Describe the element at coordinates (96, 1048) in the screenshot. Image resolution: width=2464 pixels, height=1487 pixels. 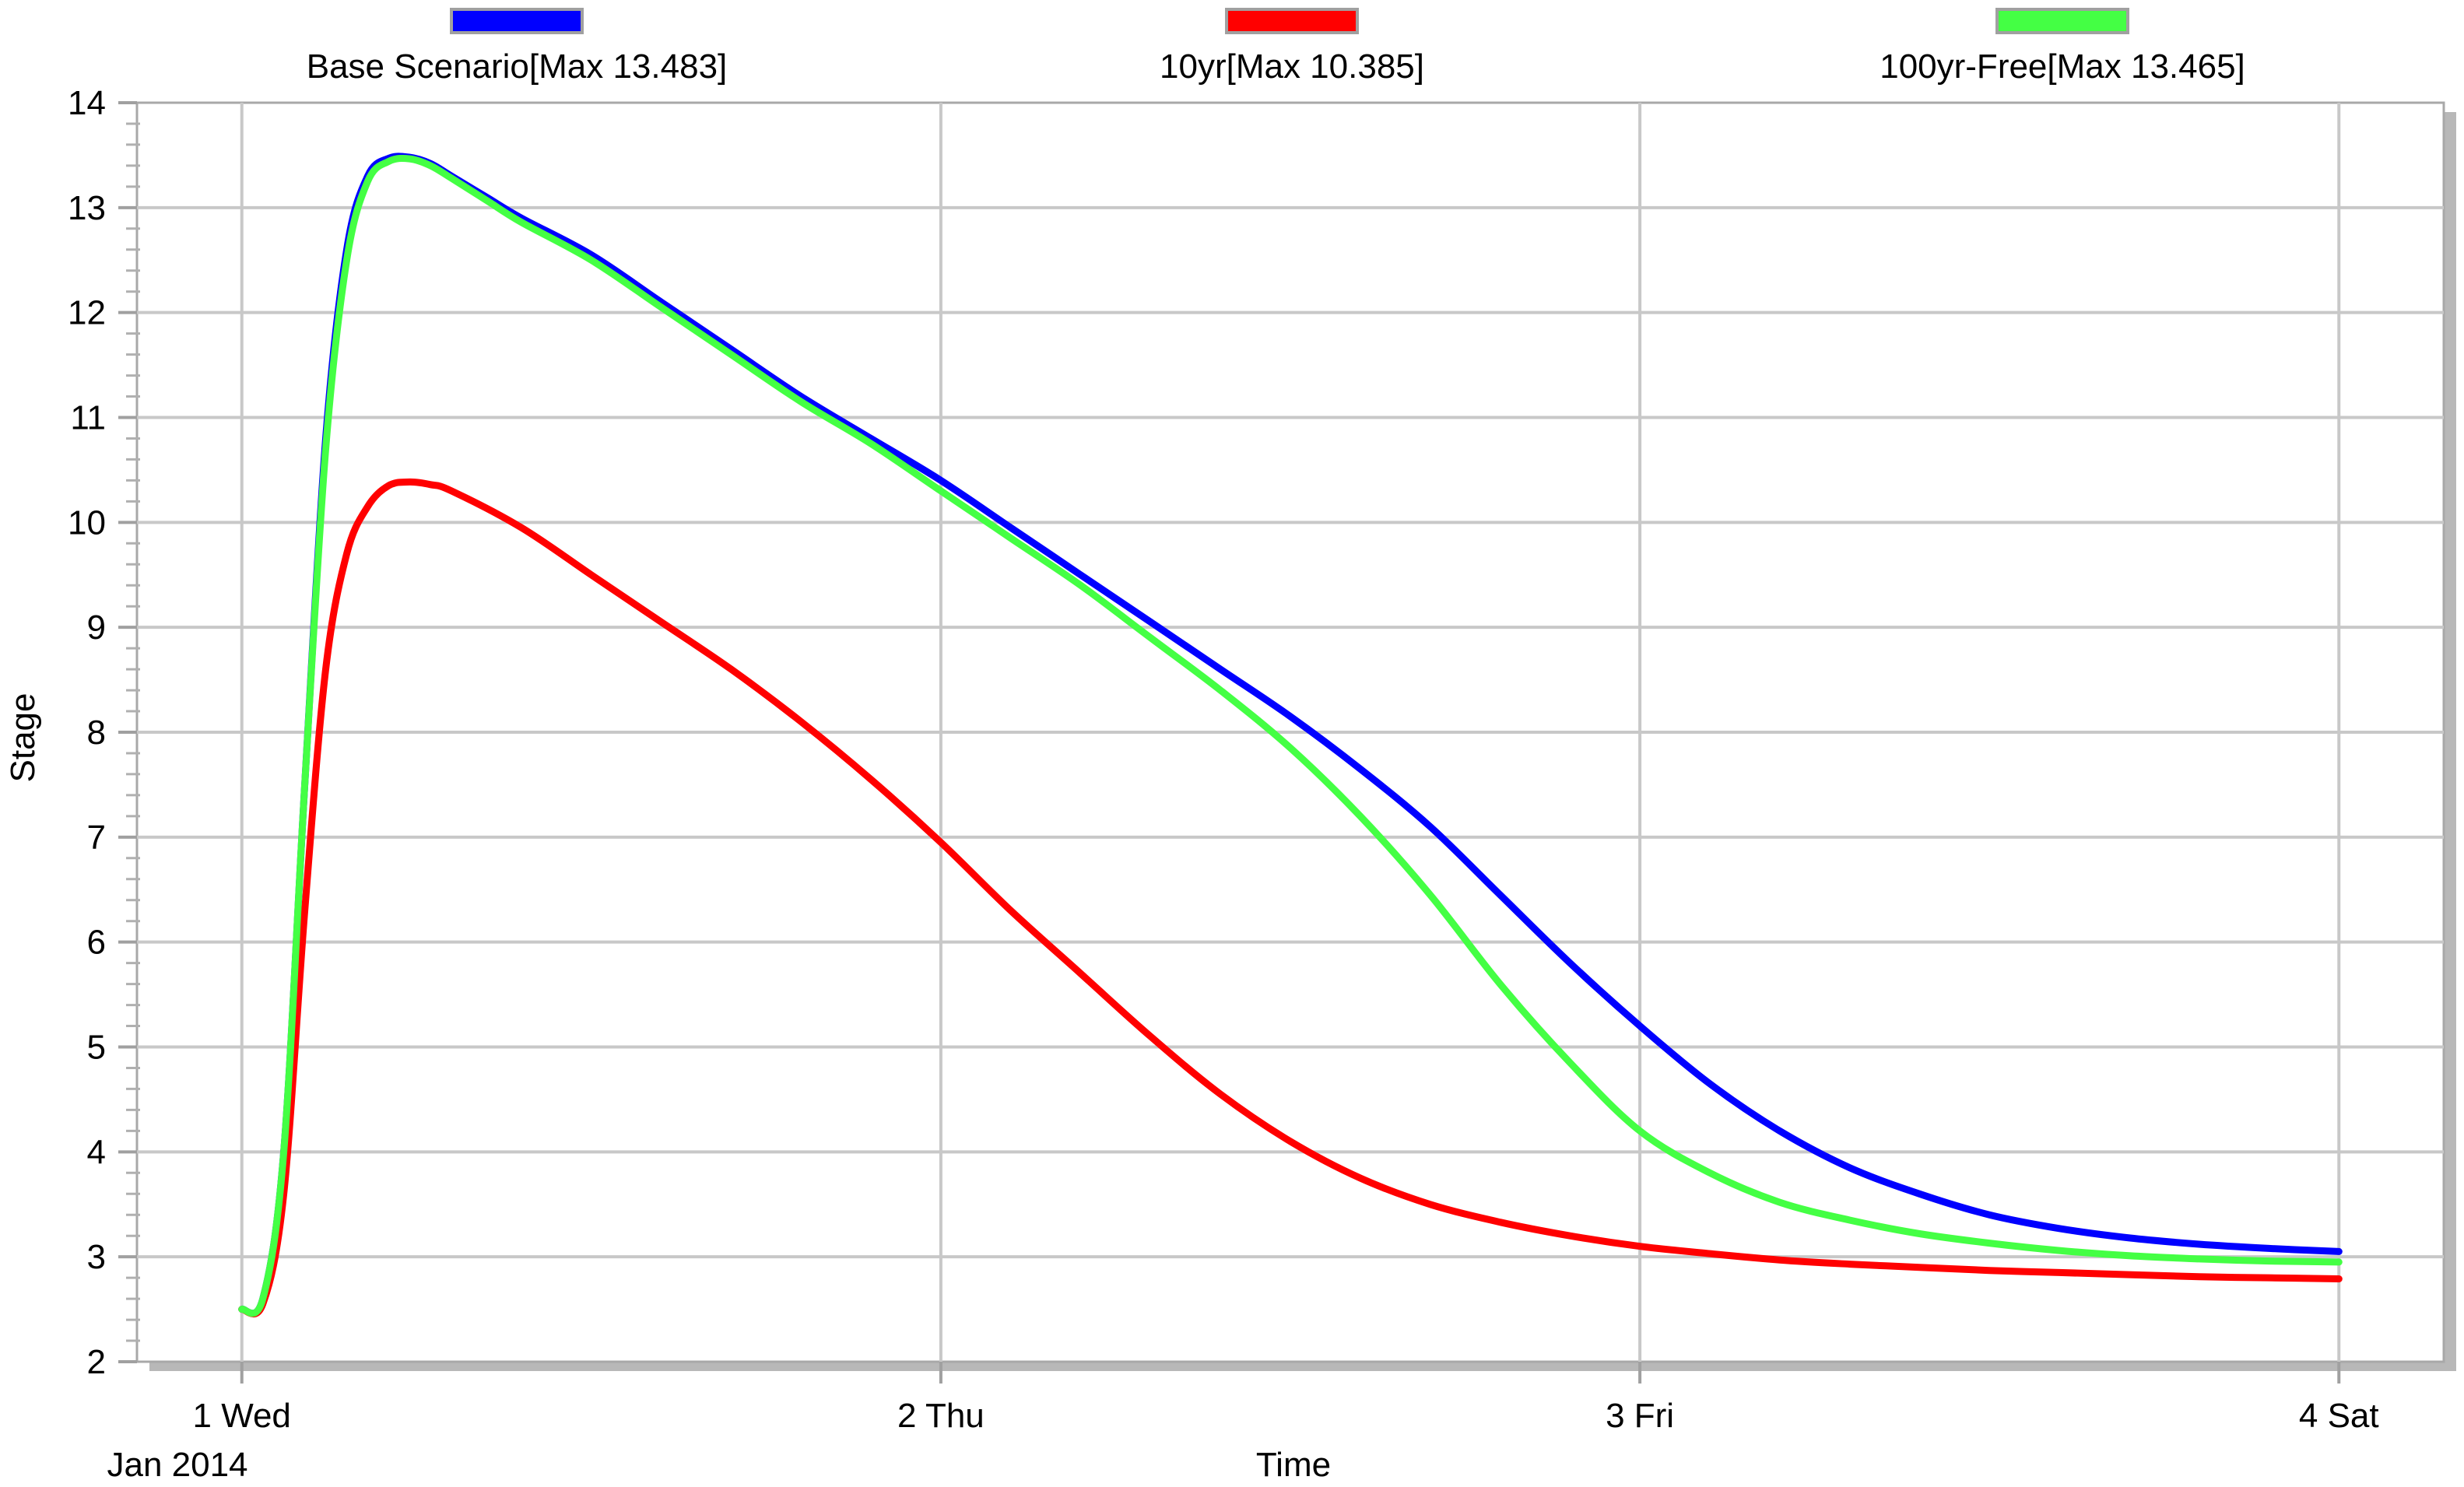
I see `y-tick-label: 5` at that location.